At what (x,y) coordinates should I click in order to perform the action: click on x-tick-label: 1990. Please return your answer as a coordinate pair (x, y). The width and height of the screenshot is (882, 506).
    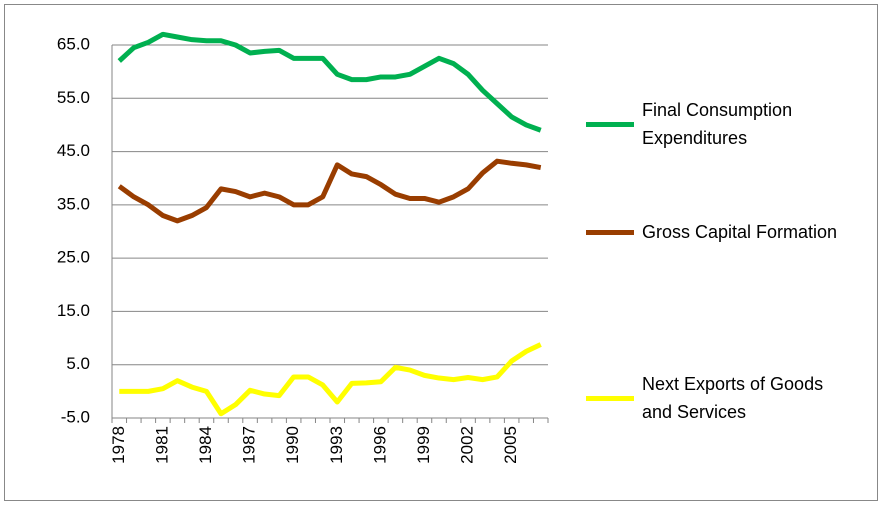
    Looking at the image, I should click on (292, 445).